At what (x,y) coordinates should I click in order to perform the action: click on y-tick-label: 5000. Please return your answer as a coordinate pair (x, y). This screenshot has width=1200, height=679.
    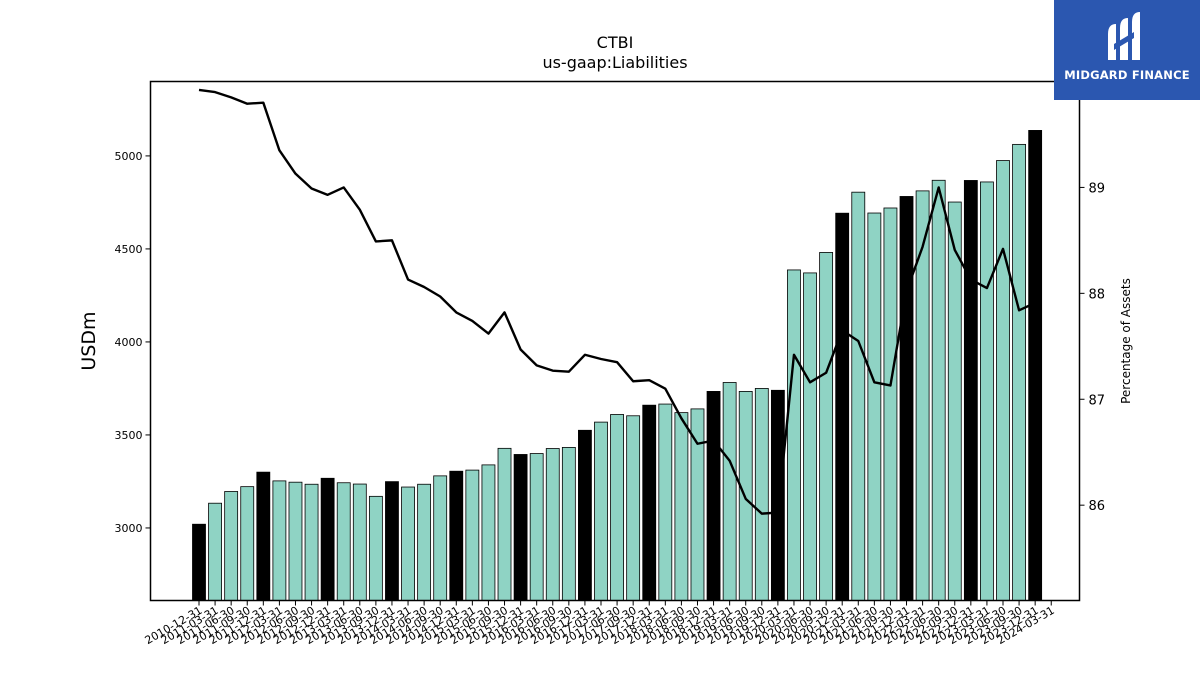
    Looking at the image, I should click on (129, 156).